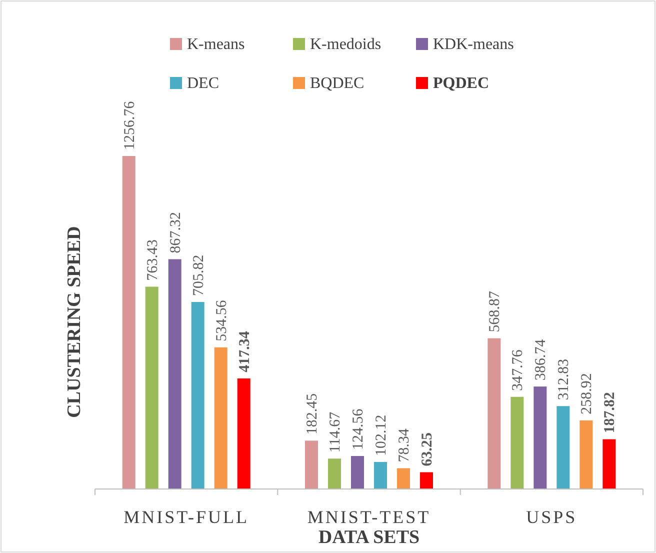 Image resolution: width=656 pixels, height=553 pixels. What do you see at coordinates (541, 359) in the screenshot?
I see `data-label: 386.74` at bounding box center [541, 359].